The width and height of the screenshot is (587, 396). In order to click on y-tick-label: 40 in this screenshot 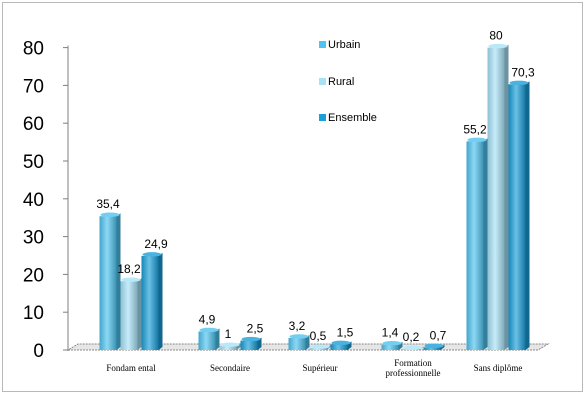, I will do `click(33, 200)`.